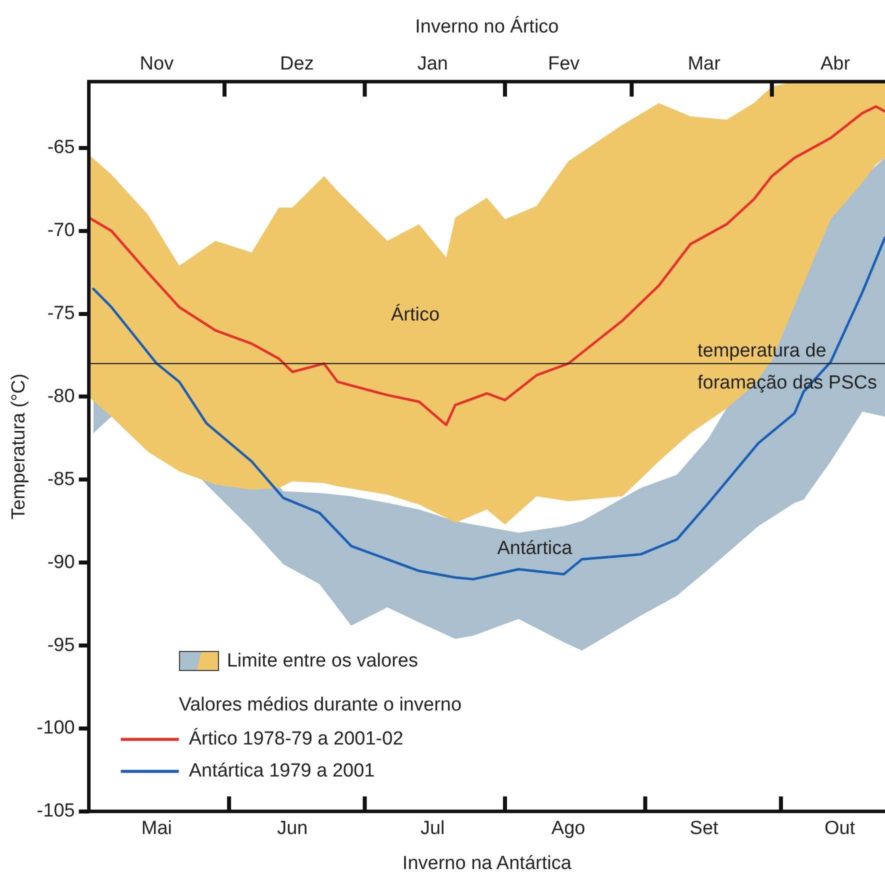 The height and width of the screenshot is (885, 885). What do you see at coordinates (322, 661) in the screenshot?
I see `annotation: Limite entre os valores` at bounding box center [322, 661].